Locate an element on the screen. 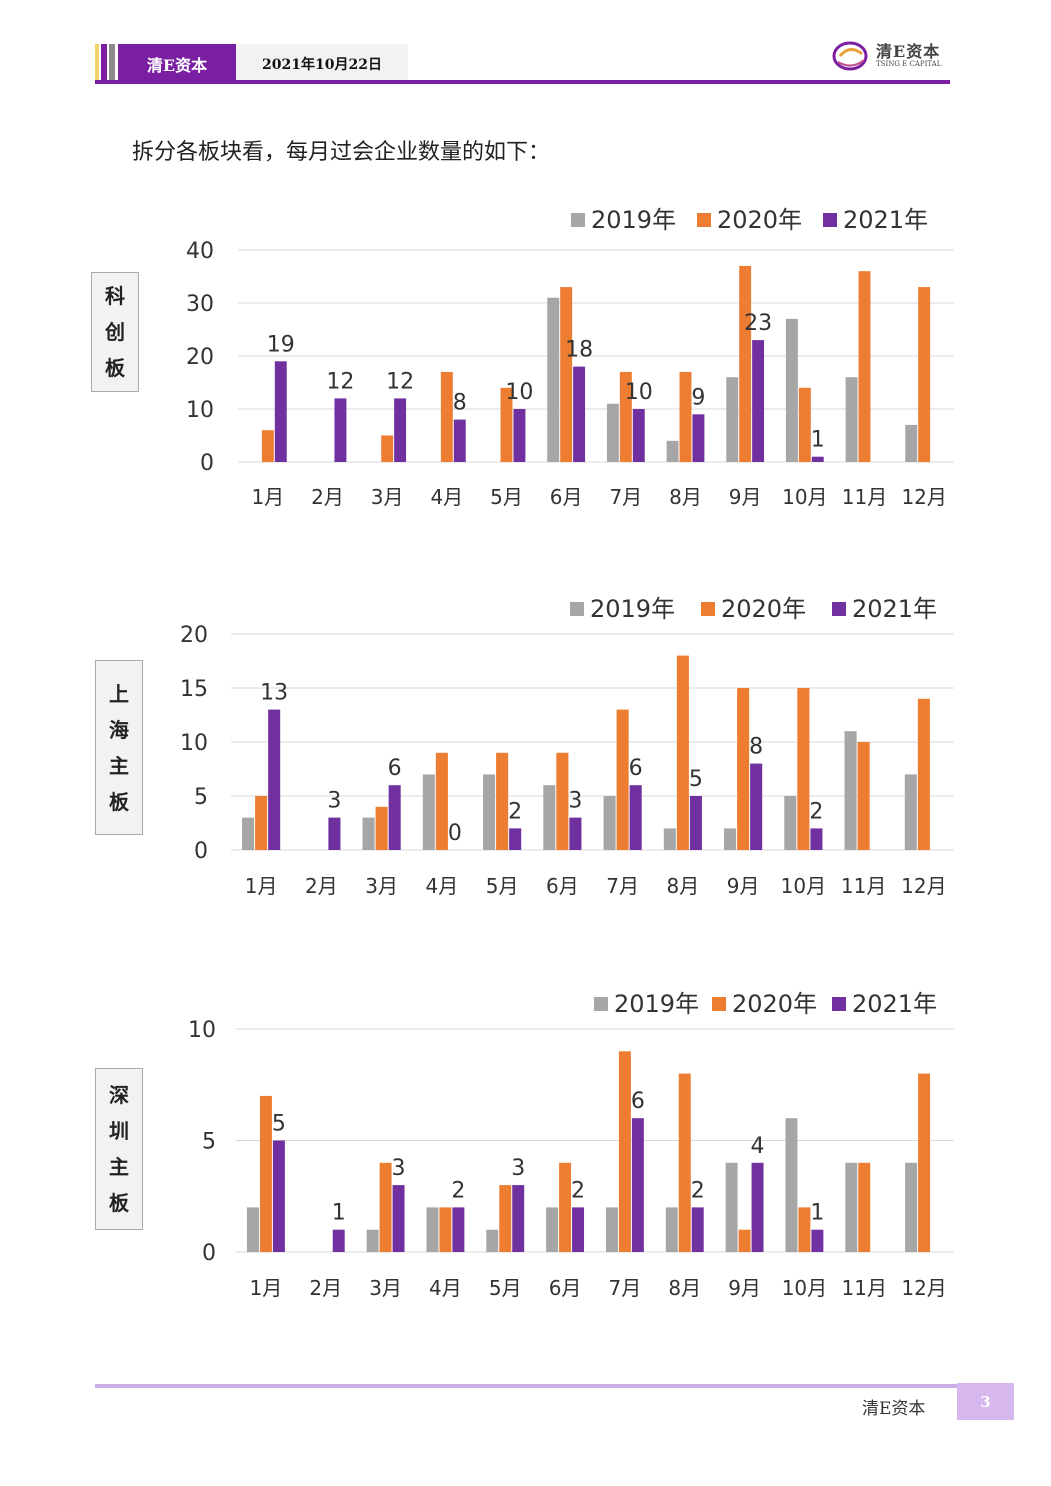  data-label: 4 is located at coordinates (758, 1146).